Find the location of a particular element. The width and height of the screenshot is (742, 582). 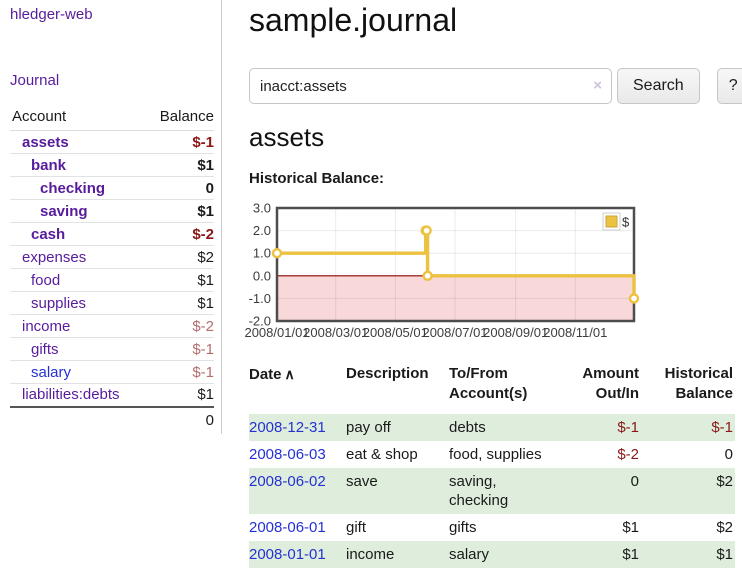

account-heading: assets is located at coordinates (287, 137).